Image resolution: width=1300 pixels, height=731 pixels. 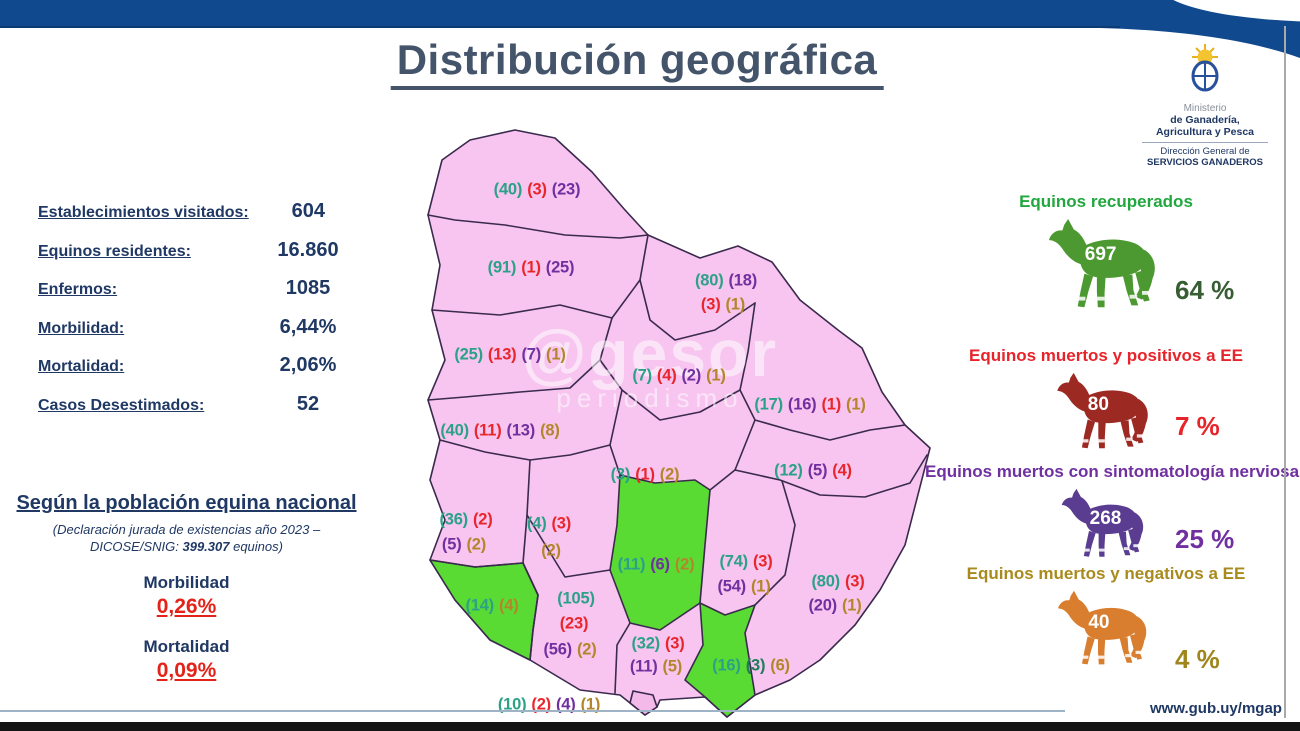 What do you see at coordinates (1106, 573) in the screenshot?
I see `legend-heading: Equinos muertos y negativos a EE` at bounding box center [1106, 573].